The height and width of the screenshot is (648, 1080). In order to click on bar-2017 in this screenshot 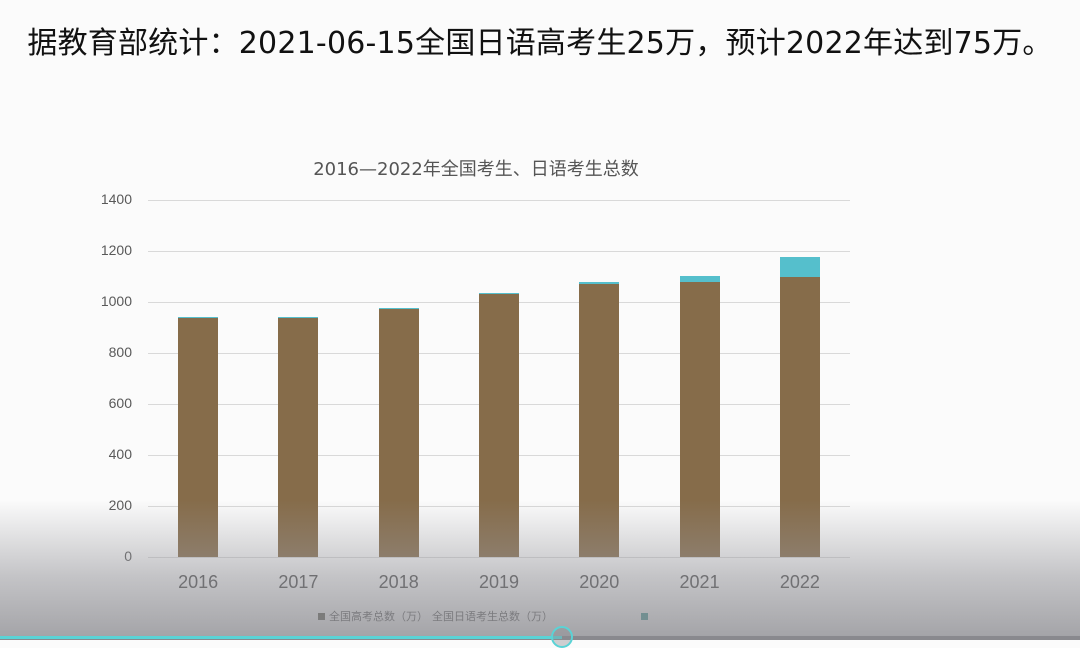, I will do `click(298, 378)`.